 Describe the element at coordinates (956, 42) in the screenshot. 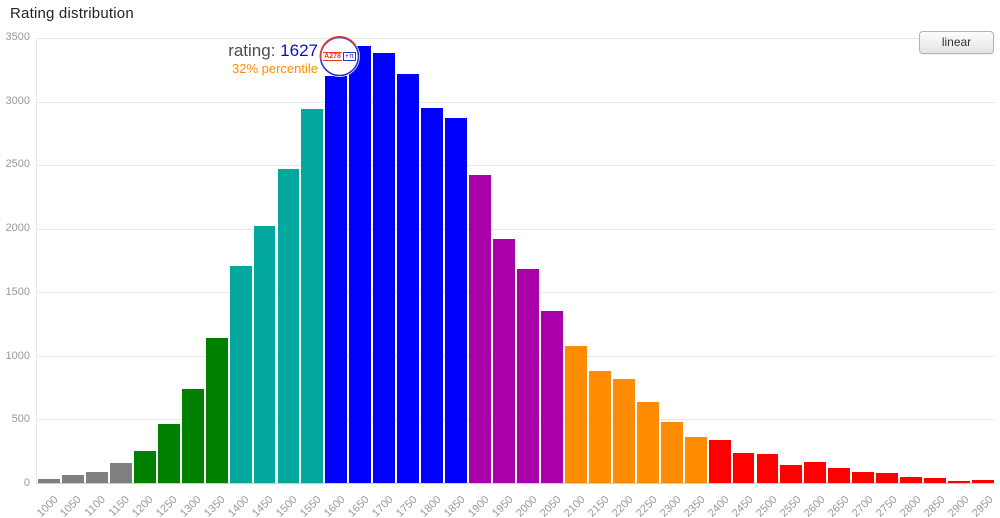

I see `scale-toggle-button: linear` at that location.